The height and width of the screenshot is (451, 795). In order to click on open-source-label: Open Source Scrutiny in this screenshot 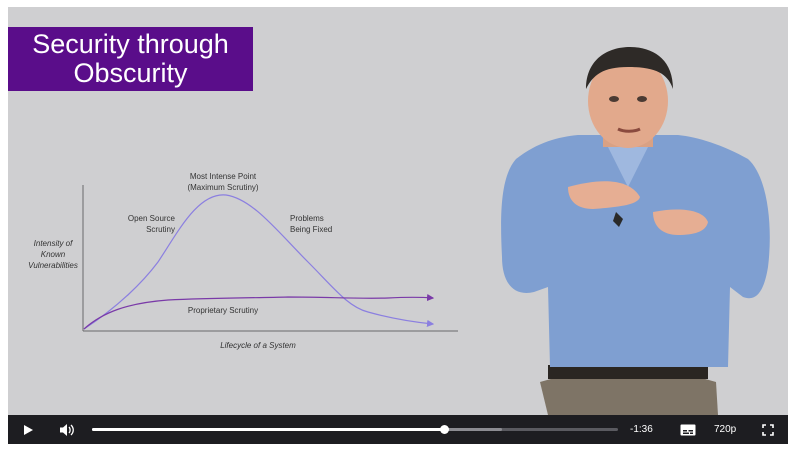, I will do `click(137, 224)`.